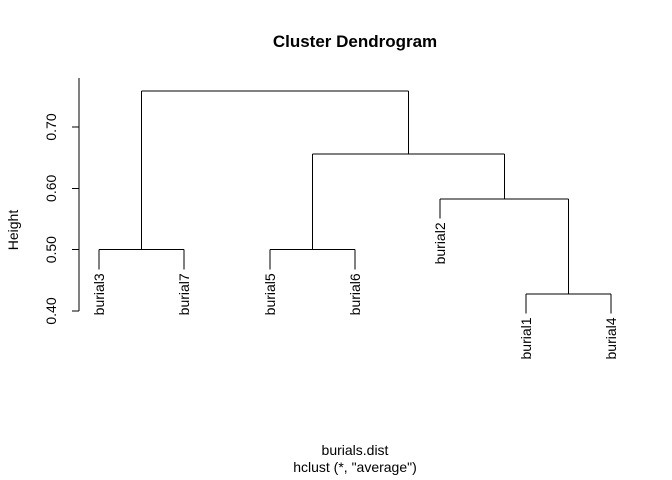 The width and height of the screenshot is (672, 480). Describe the element at coordinates (51, 249) in the screenshot. I see `y-tick-label: 0.50` at that location.